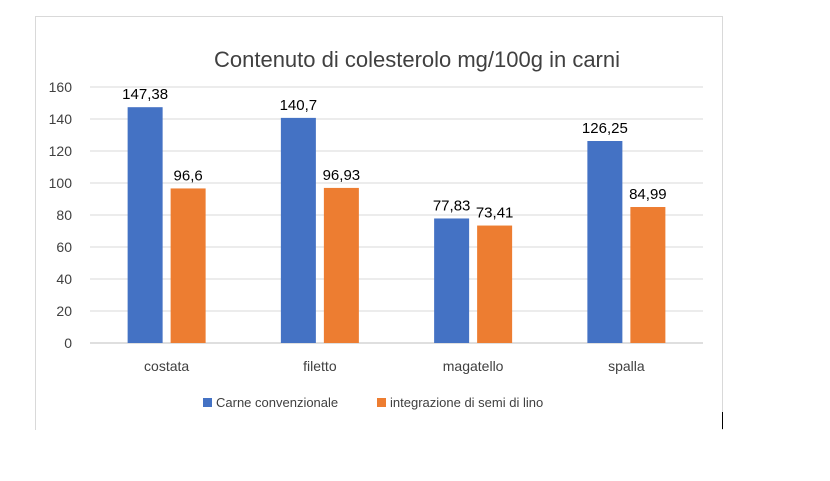 This screenshot has width=830, height=481. Describe the element at coordinates (605, 128) in the screenshot. I see `data-label: 126,25` at that location.